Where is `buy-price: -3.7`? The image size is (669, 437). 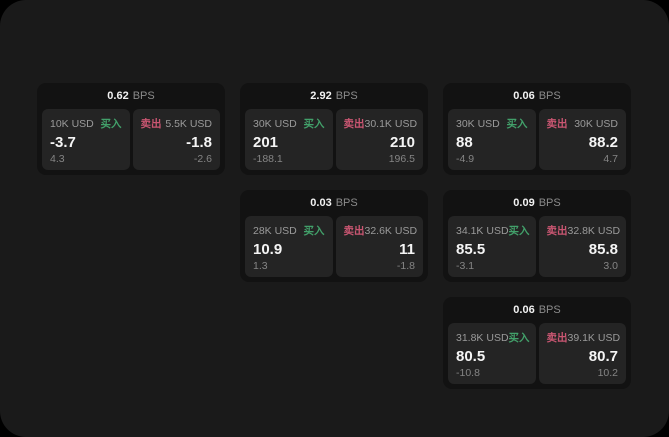 buy-price: -3.7 is located at coordinates (63, 143).